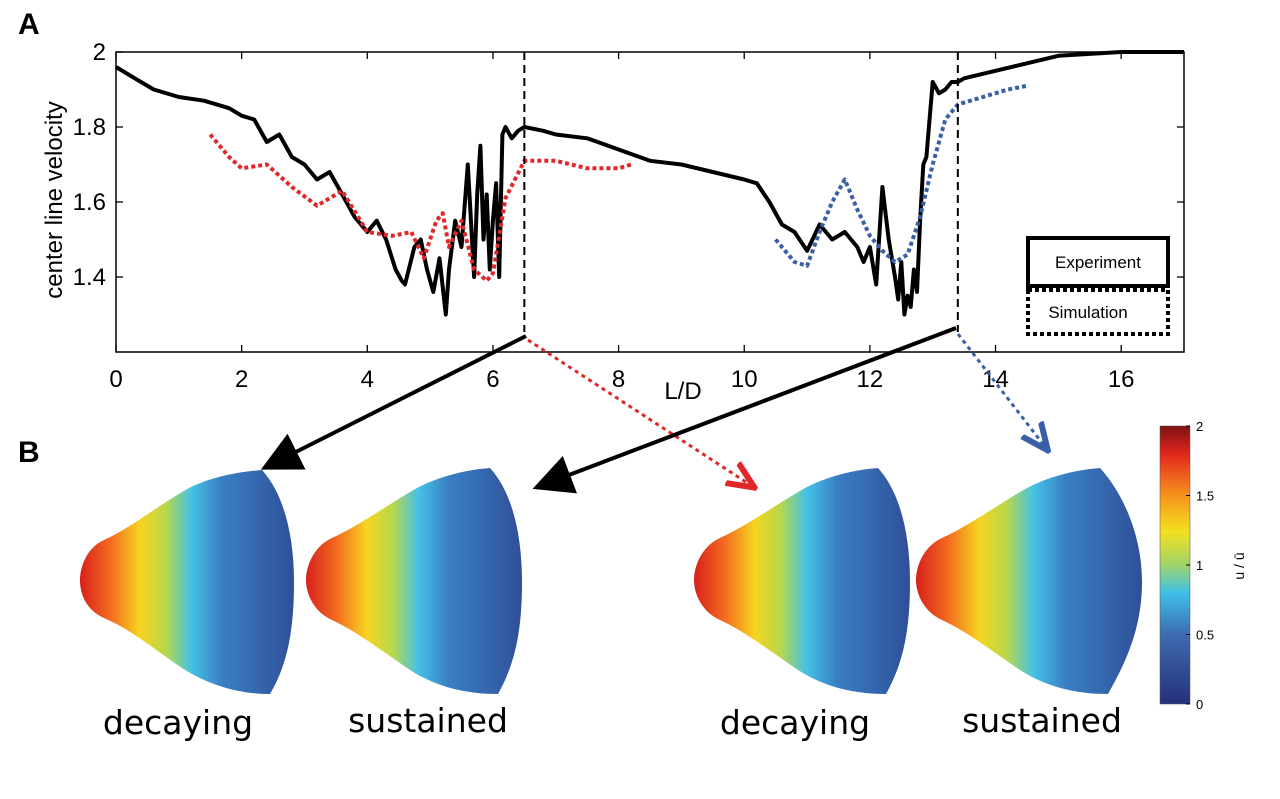  I want to click on colorbar-label: u / ū, so click(1239, 565).